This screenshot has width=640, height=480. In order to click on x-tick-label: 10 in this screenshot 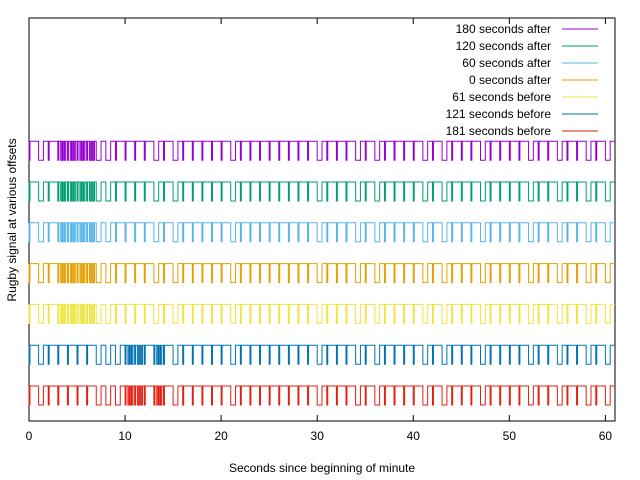, I will do `click(125, 436)`.